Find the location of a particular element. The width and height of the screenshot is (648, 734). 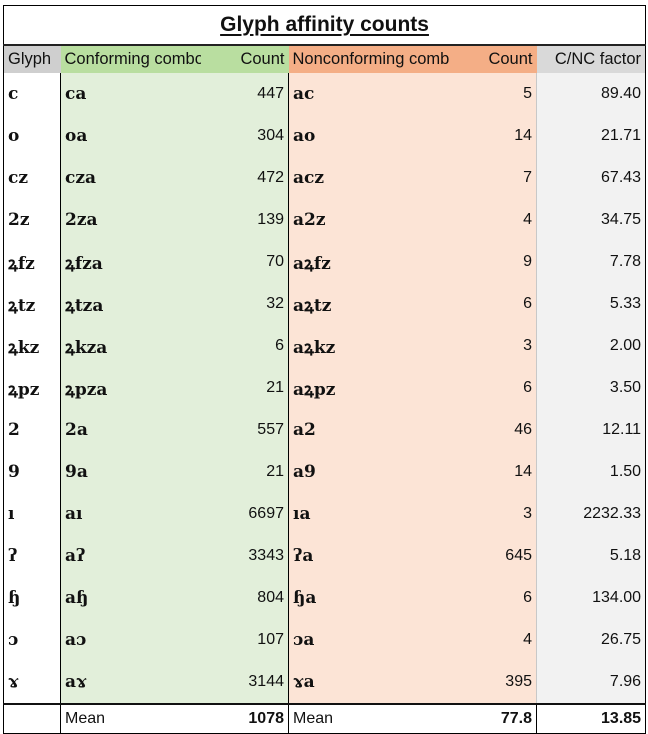

conforming-count-cell: 3144 is located at coordinates (244, 682).